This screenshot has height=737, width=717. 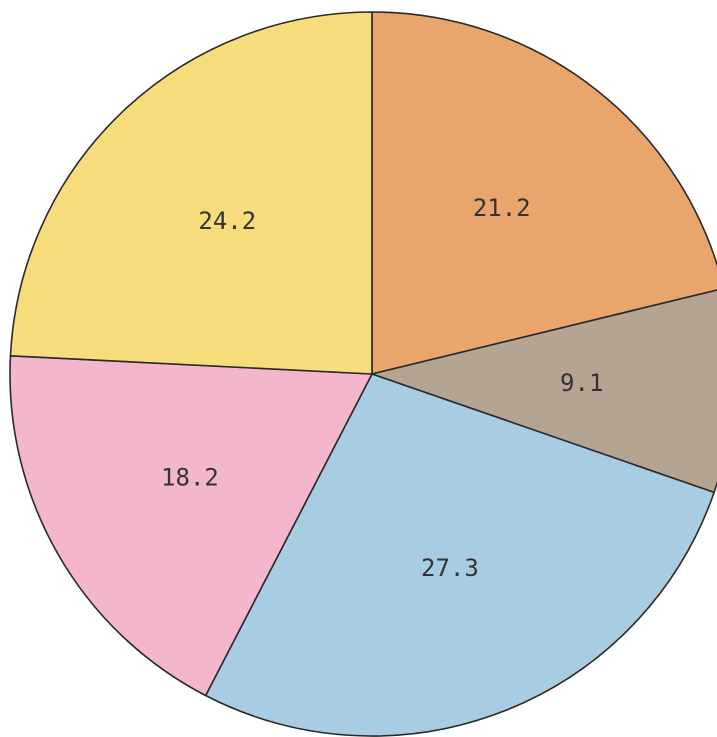 What do you see at coordinates (543, 391) in the screenshot?
I see `pie-slice` at bounding box center [543, 391].